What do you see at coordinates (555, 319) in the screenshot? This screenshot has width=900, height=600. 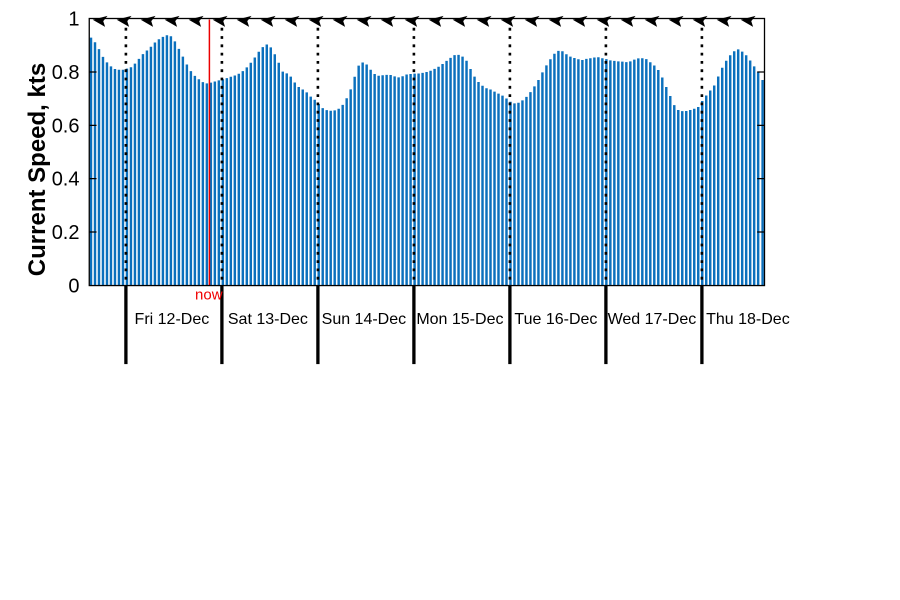 I see `svg-text: Tue 16-Dec` at bounding box center [555, 319].